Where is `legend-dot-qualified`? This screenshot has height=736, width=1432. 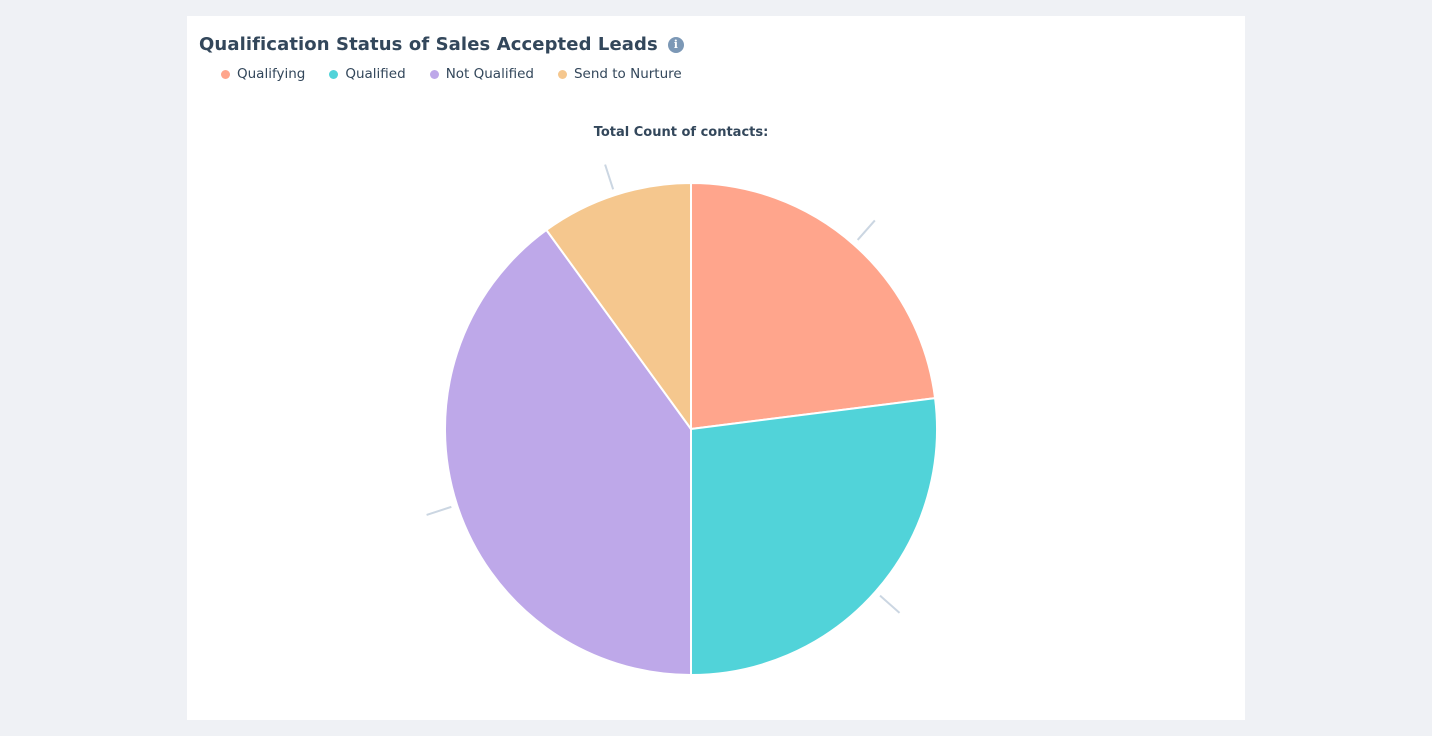
legend-dot-qualified is located at coordinates (334, 74).